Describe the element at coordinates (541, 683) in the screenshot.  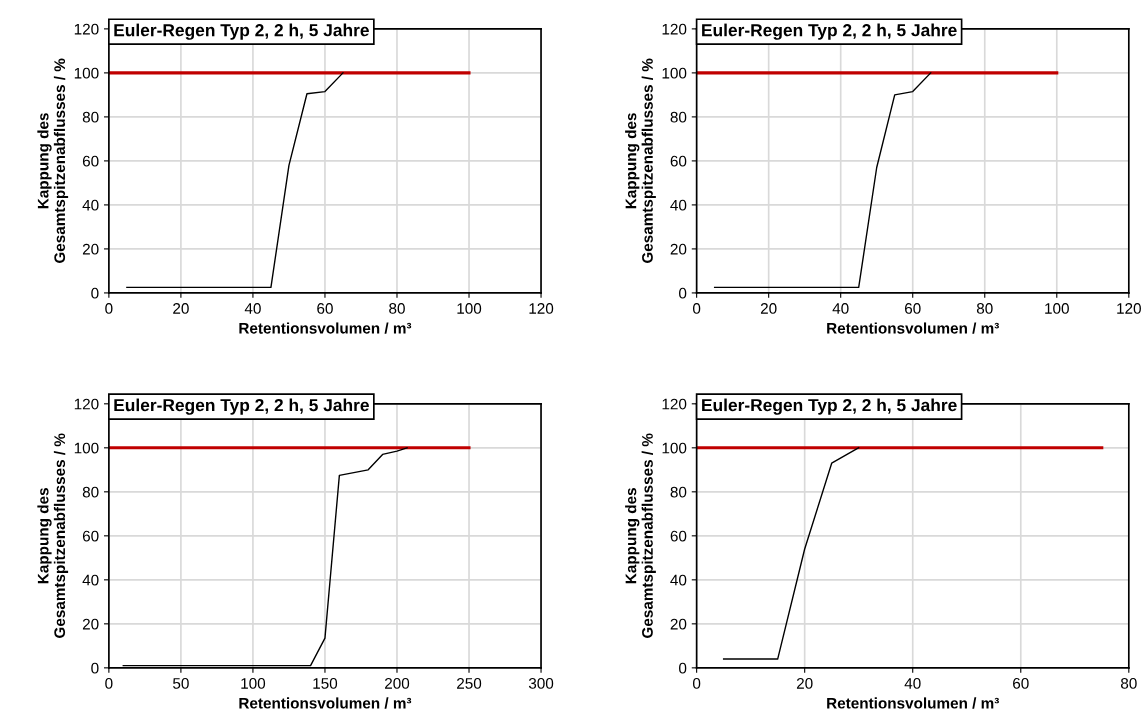
I see `x-tick-label: 300` at that location.